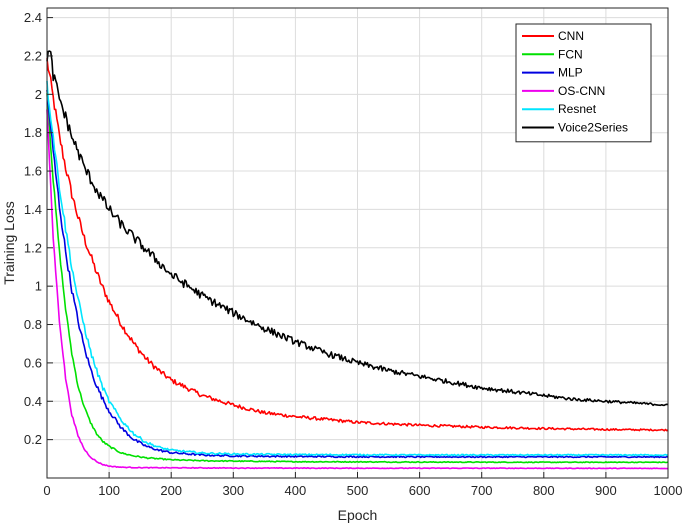 The height and width of the screenshot is (526, 685). I want to click on legend-label-cnn: CNN, so click(571, 36).